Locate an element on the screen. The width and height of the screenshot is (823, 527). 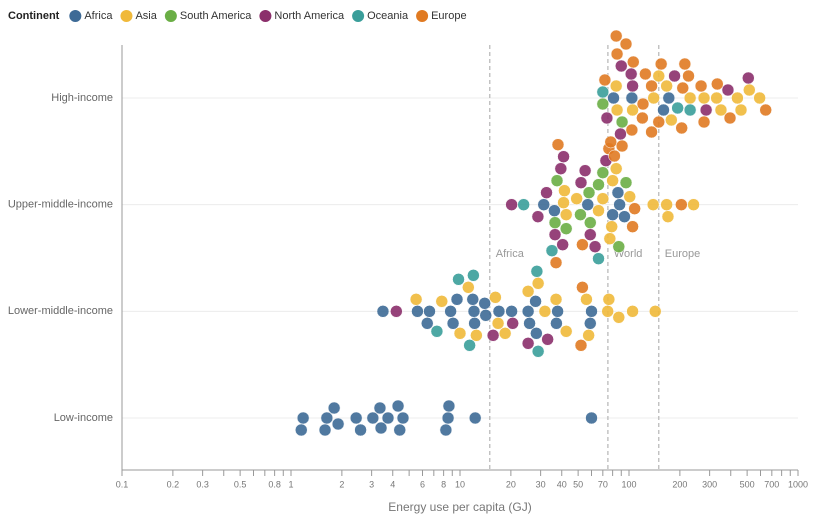
legend-label: Asia is located at coordinates (146, 16).